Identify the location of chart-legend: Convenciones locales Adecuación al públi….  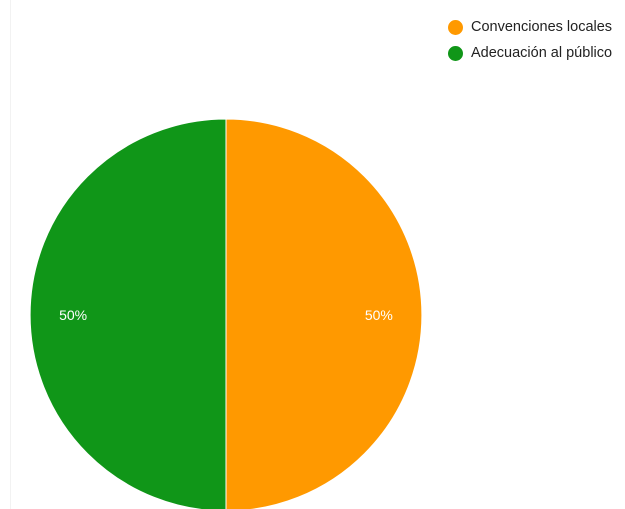
(530, 40).